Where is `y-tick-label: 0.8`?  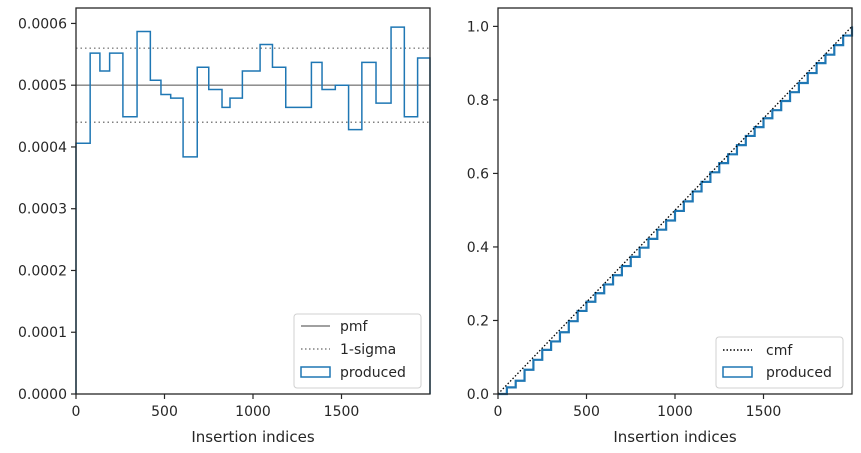
y-tick-label: 0.8 is located at coordinates (478, 101).